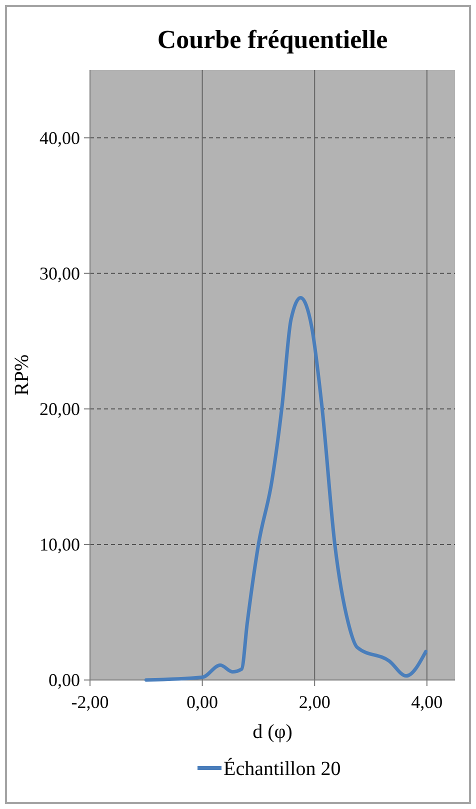  Describe the element at coordinates (64, 680) in the screenshot. I see `y-tick-label: 0,00` at that location.